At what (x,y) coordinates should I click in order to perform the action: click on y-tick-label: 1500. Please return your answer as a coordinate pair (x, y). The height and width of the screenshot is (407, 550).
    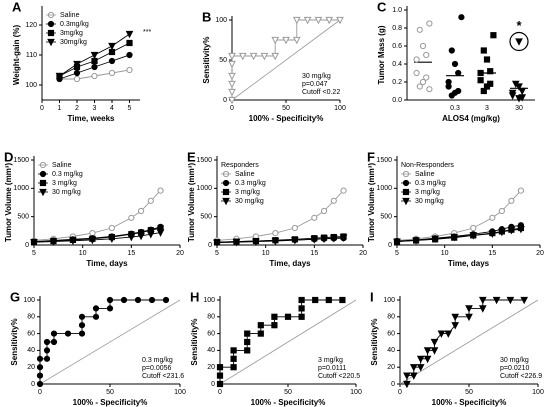
    Looking at the image, I should click on (21, 160).